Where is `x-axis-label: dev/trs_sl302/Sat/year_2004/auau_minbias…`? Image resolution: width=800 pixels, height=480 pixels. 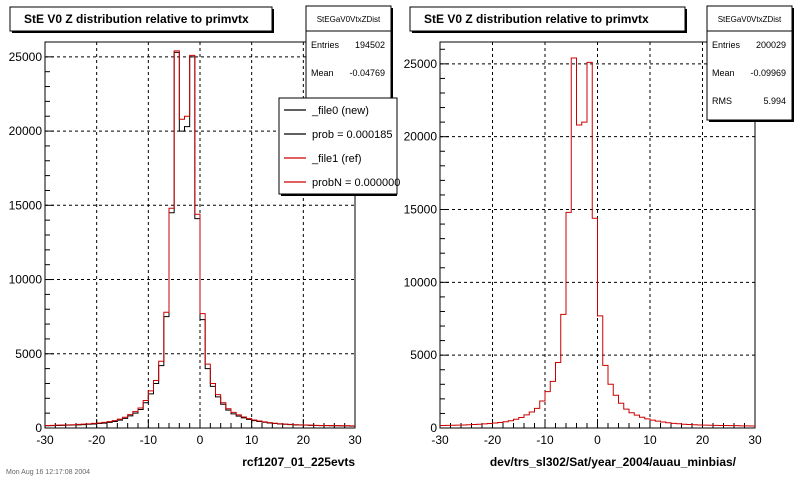
x-axis-label: dev/trs_sl302/Sat/year_2004/auau_minbias… is located at coordinates (613, 462).